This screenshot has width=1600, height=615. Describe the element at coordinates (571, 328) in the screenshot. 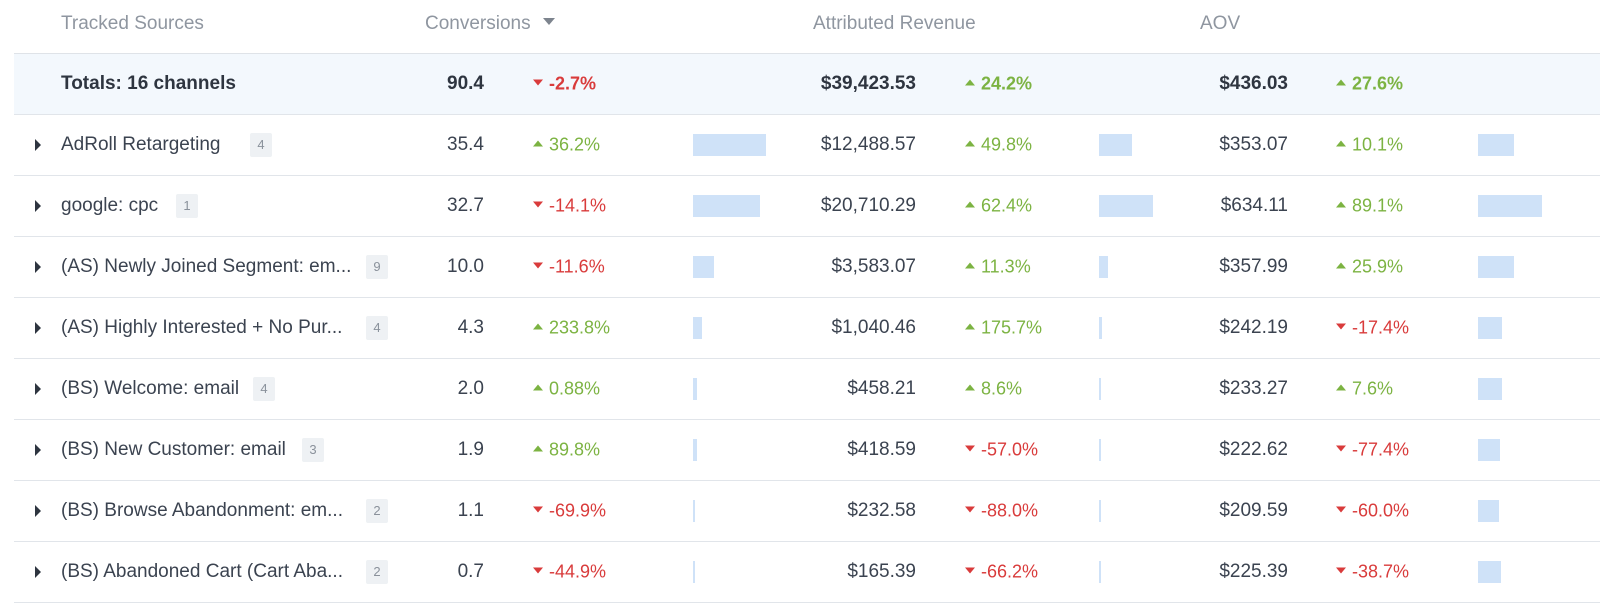

I see `conversions-delta: 233.8%` at that location.